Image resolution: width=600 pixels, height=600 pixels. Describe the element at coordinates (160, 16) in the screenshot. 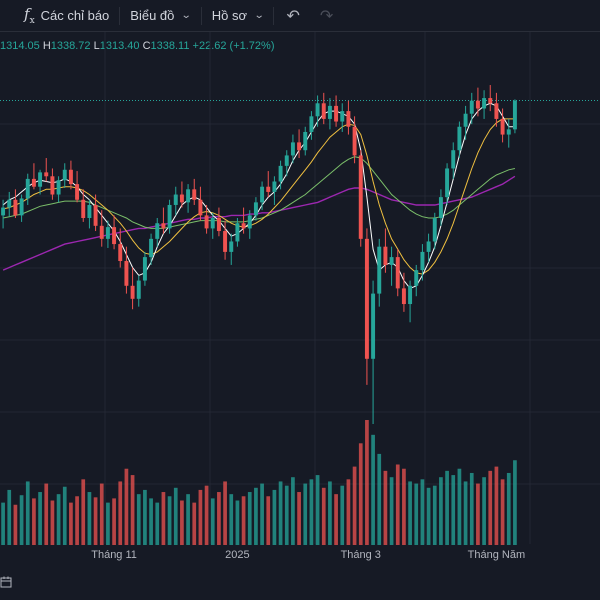

I see `chart-type-dropdown: Biểu đồ ⌄` at that location.